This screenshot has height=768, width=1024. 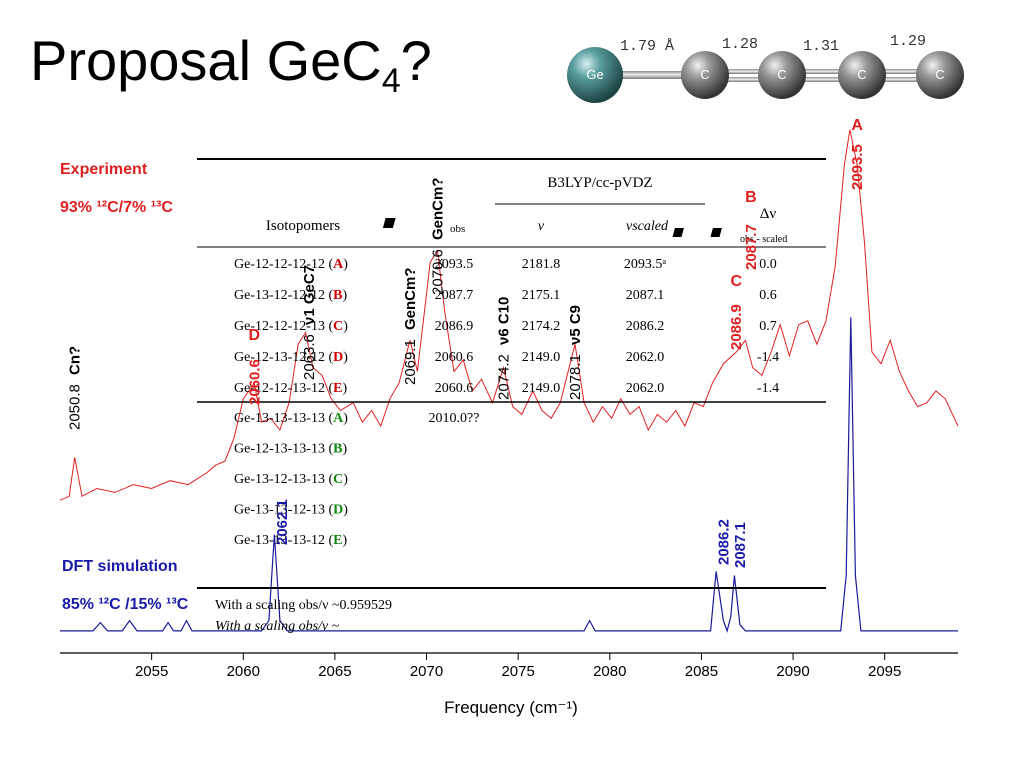 I want to click on x-tick-label: 2080, so click(x=609, y=671).